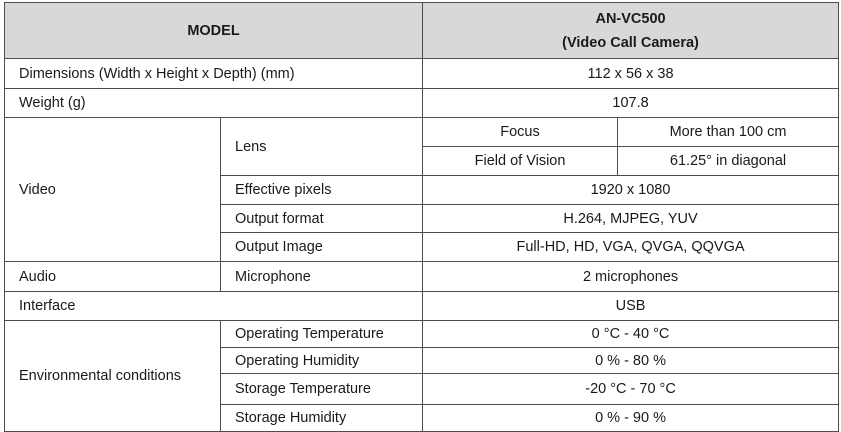 The image size is (841, 432). What do you see at coordinates (631, 247) in the screenshot?
I see `output-image-value: Full-HD, HD, VGA, QVGA, QQVGA` at bounding box center [631, 247].